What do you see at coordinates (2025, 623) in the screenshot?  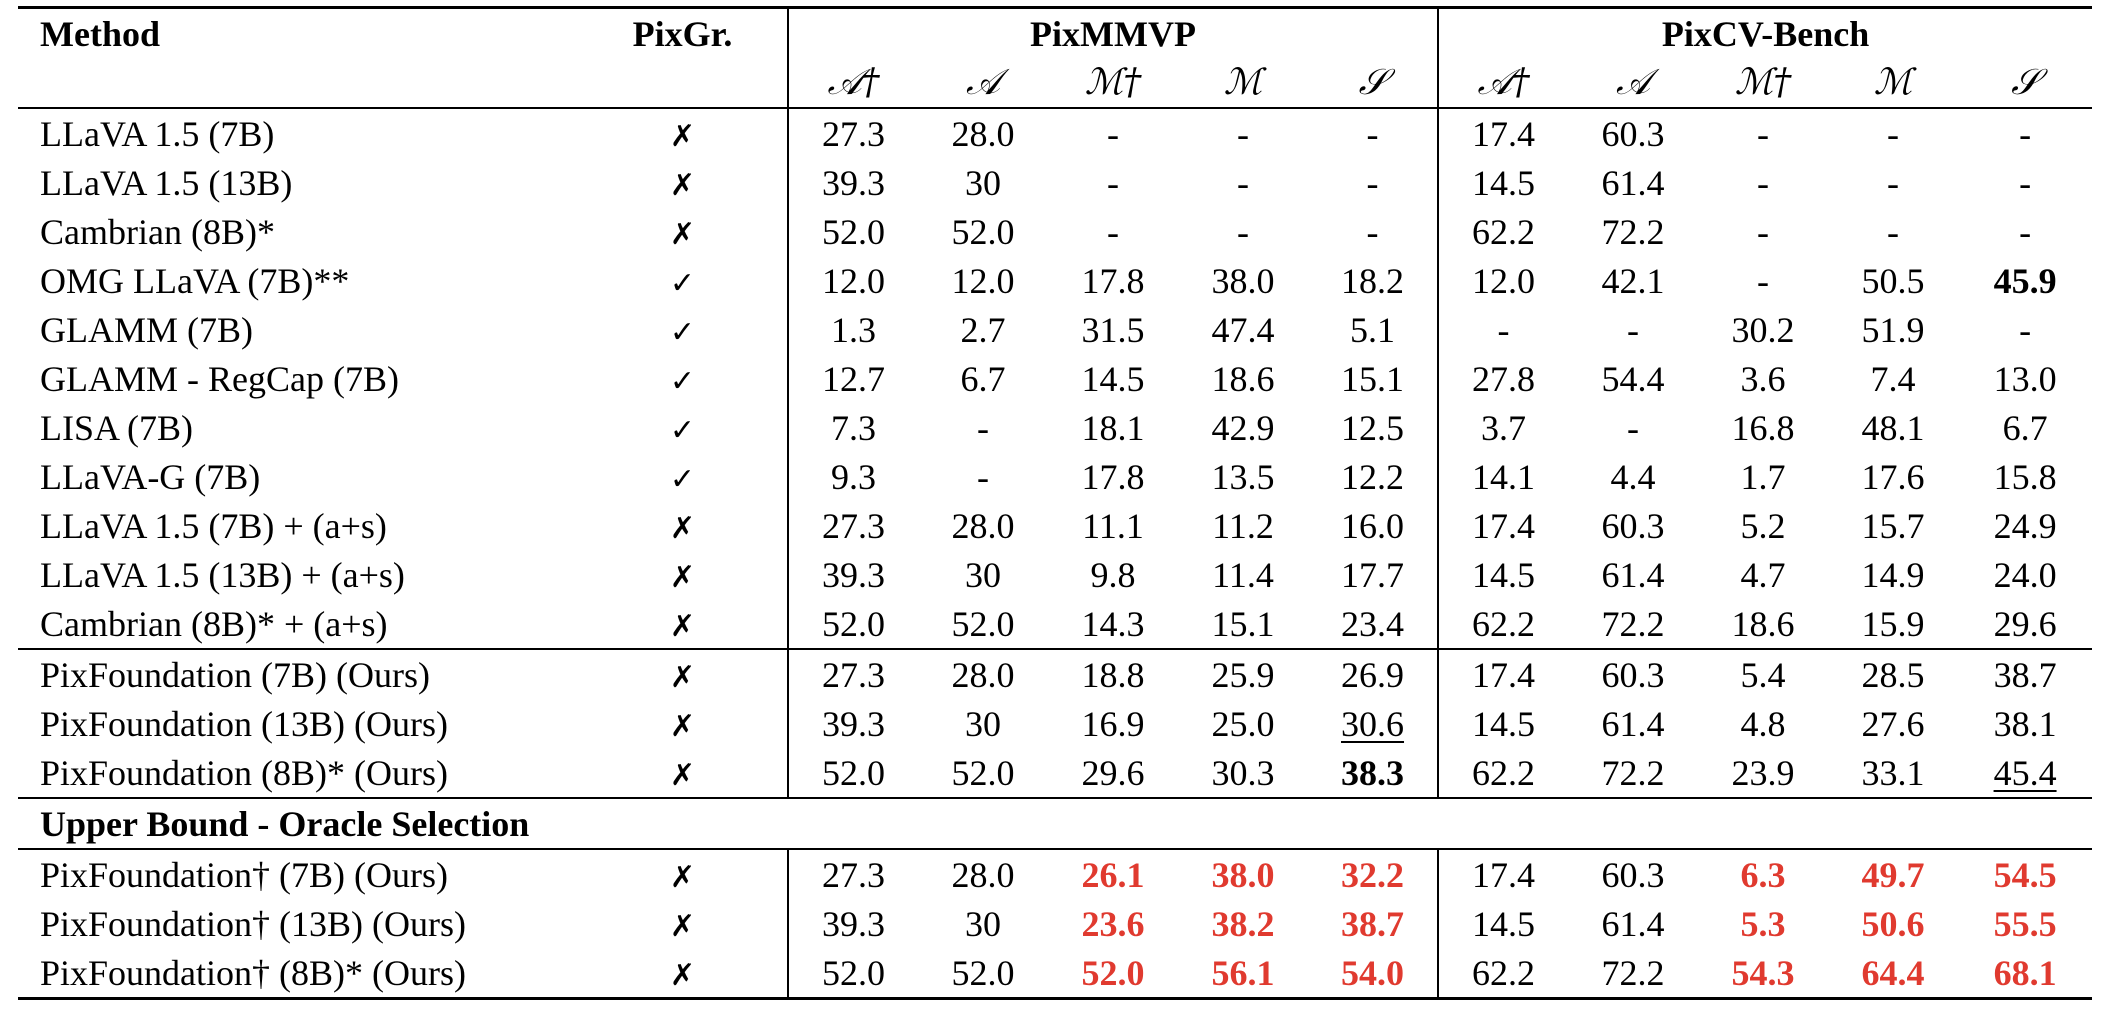 I see `cell-value: 29.6` at bounding box center [2025, 623].